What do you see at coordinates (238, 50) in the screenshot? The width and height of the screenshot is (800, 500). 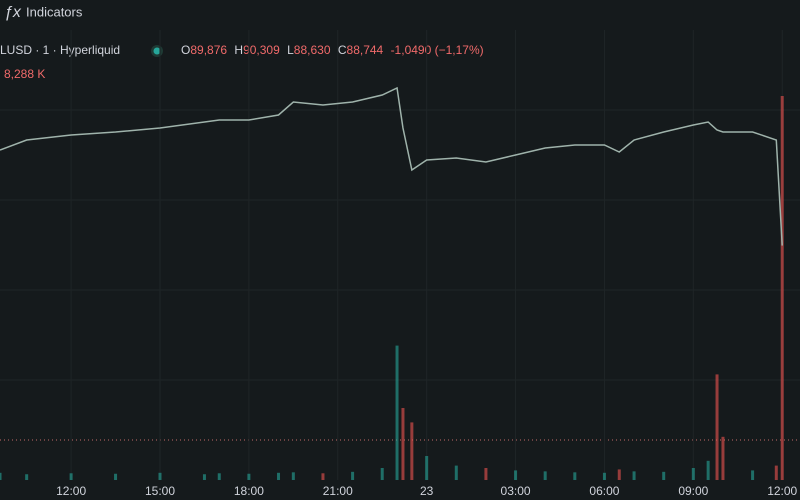 I see `high-label: H` at bounding box center [238, 50].